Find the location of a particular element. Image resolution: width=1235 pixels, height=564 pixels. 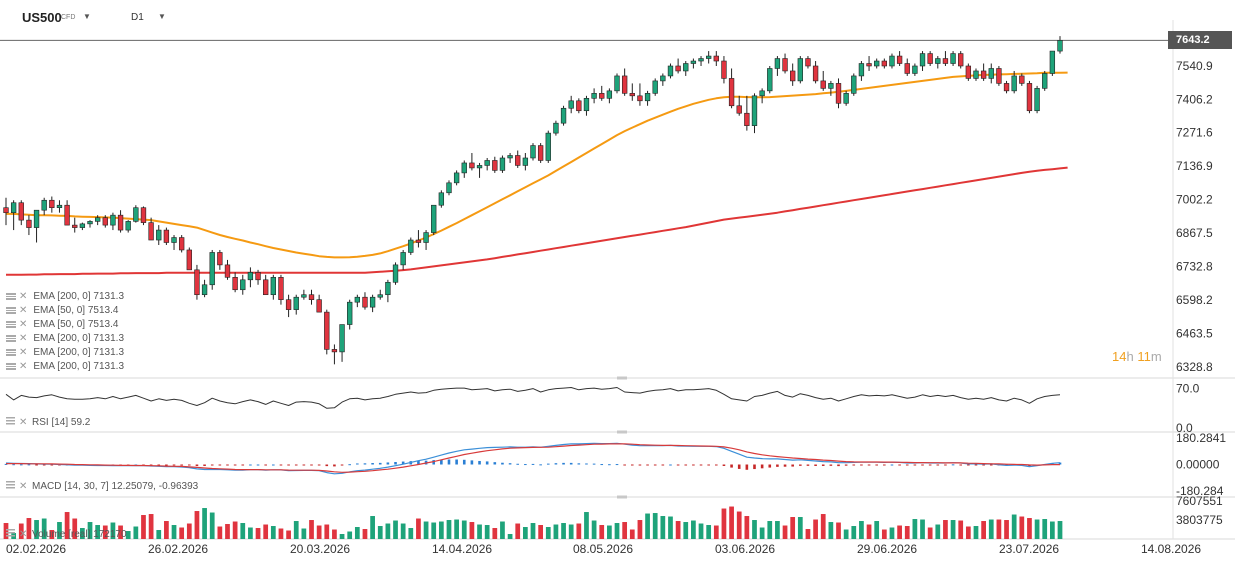

chart-header: US500 CFD ▼ D1 ▼ is located at coordinates (617, 17).